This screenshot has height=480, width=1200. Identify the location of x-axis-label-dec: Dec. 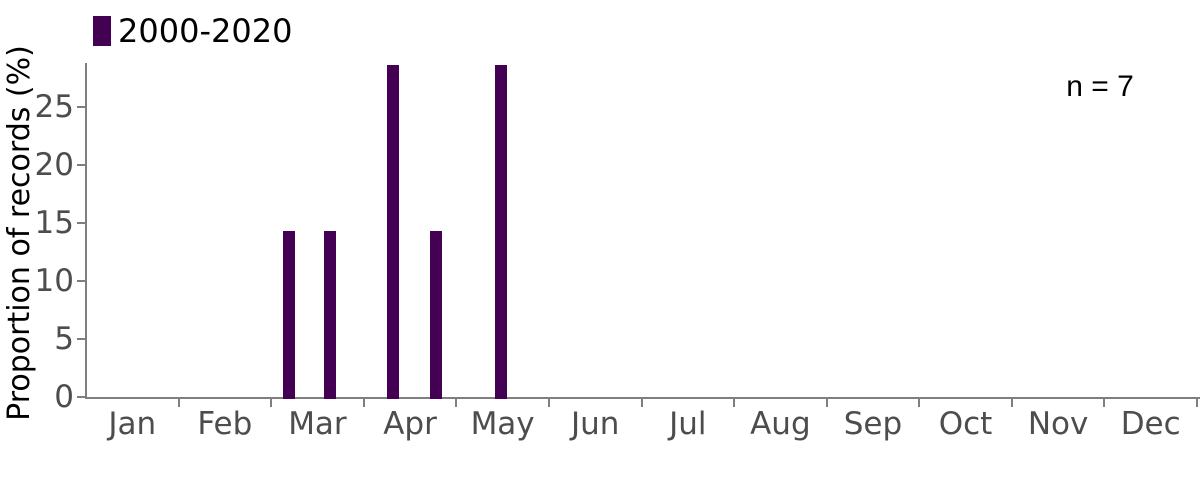
(1150, 424).